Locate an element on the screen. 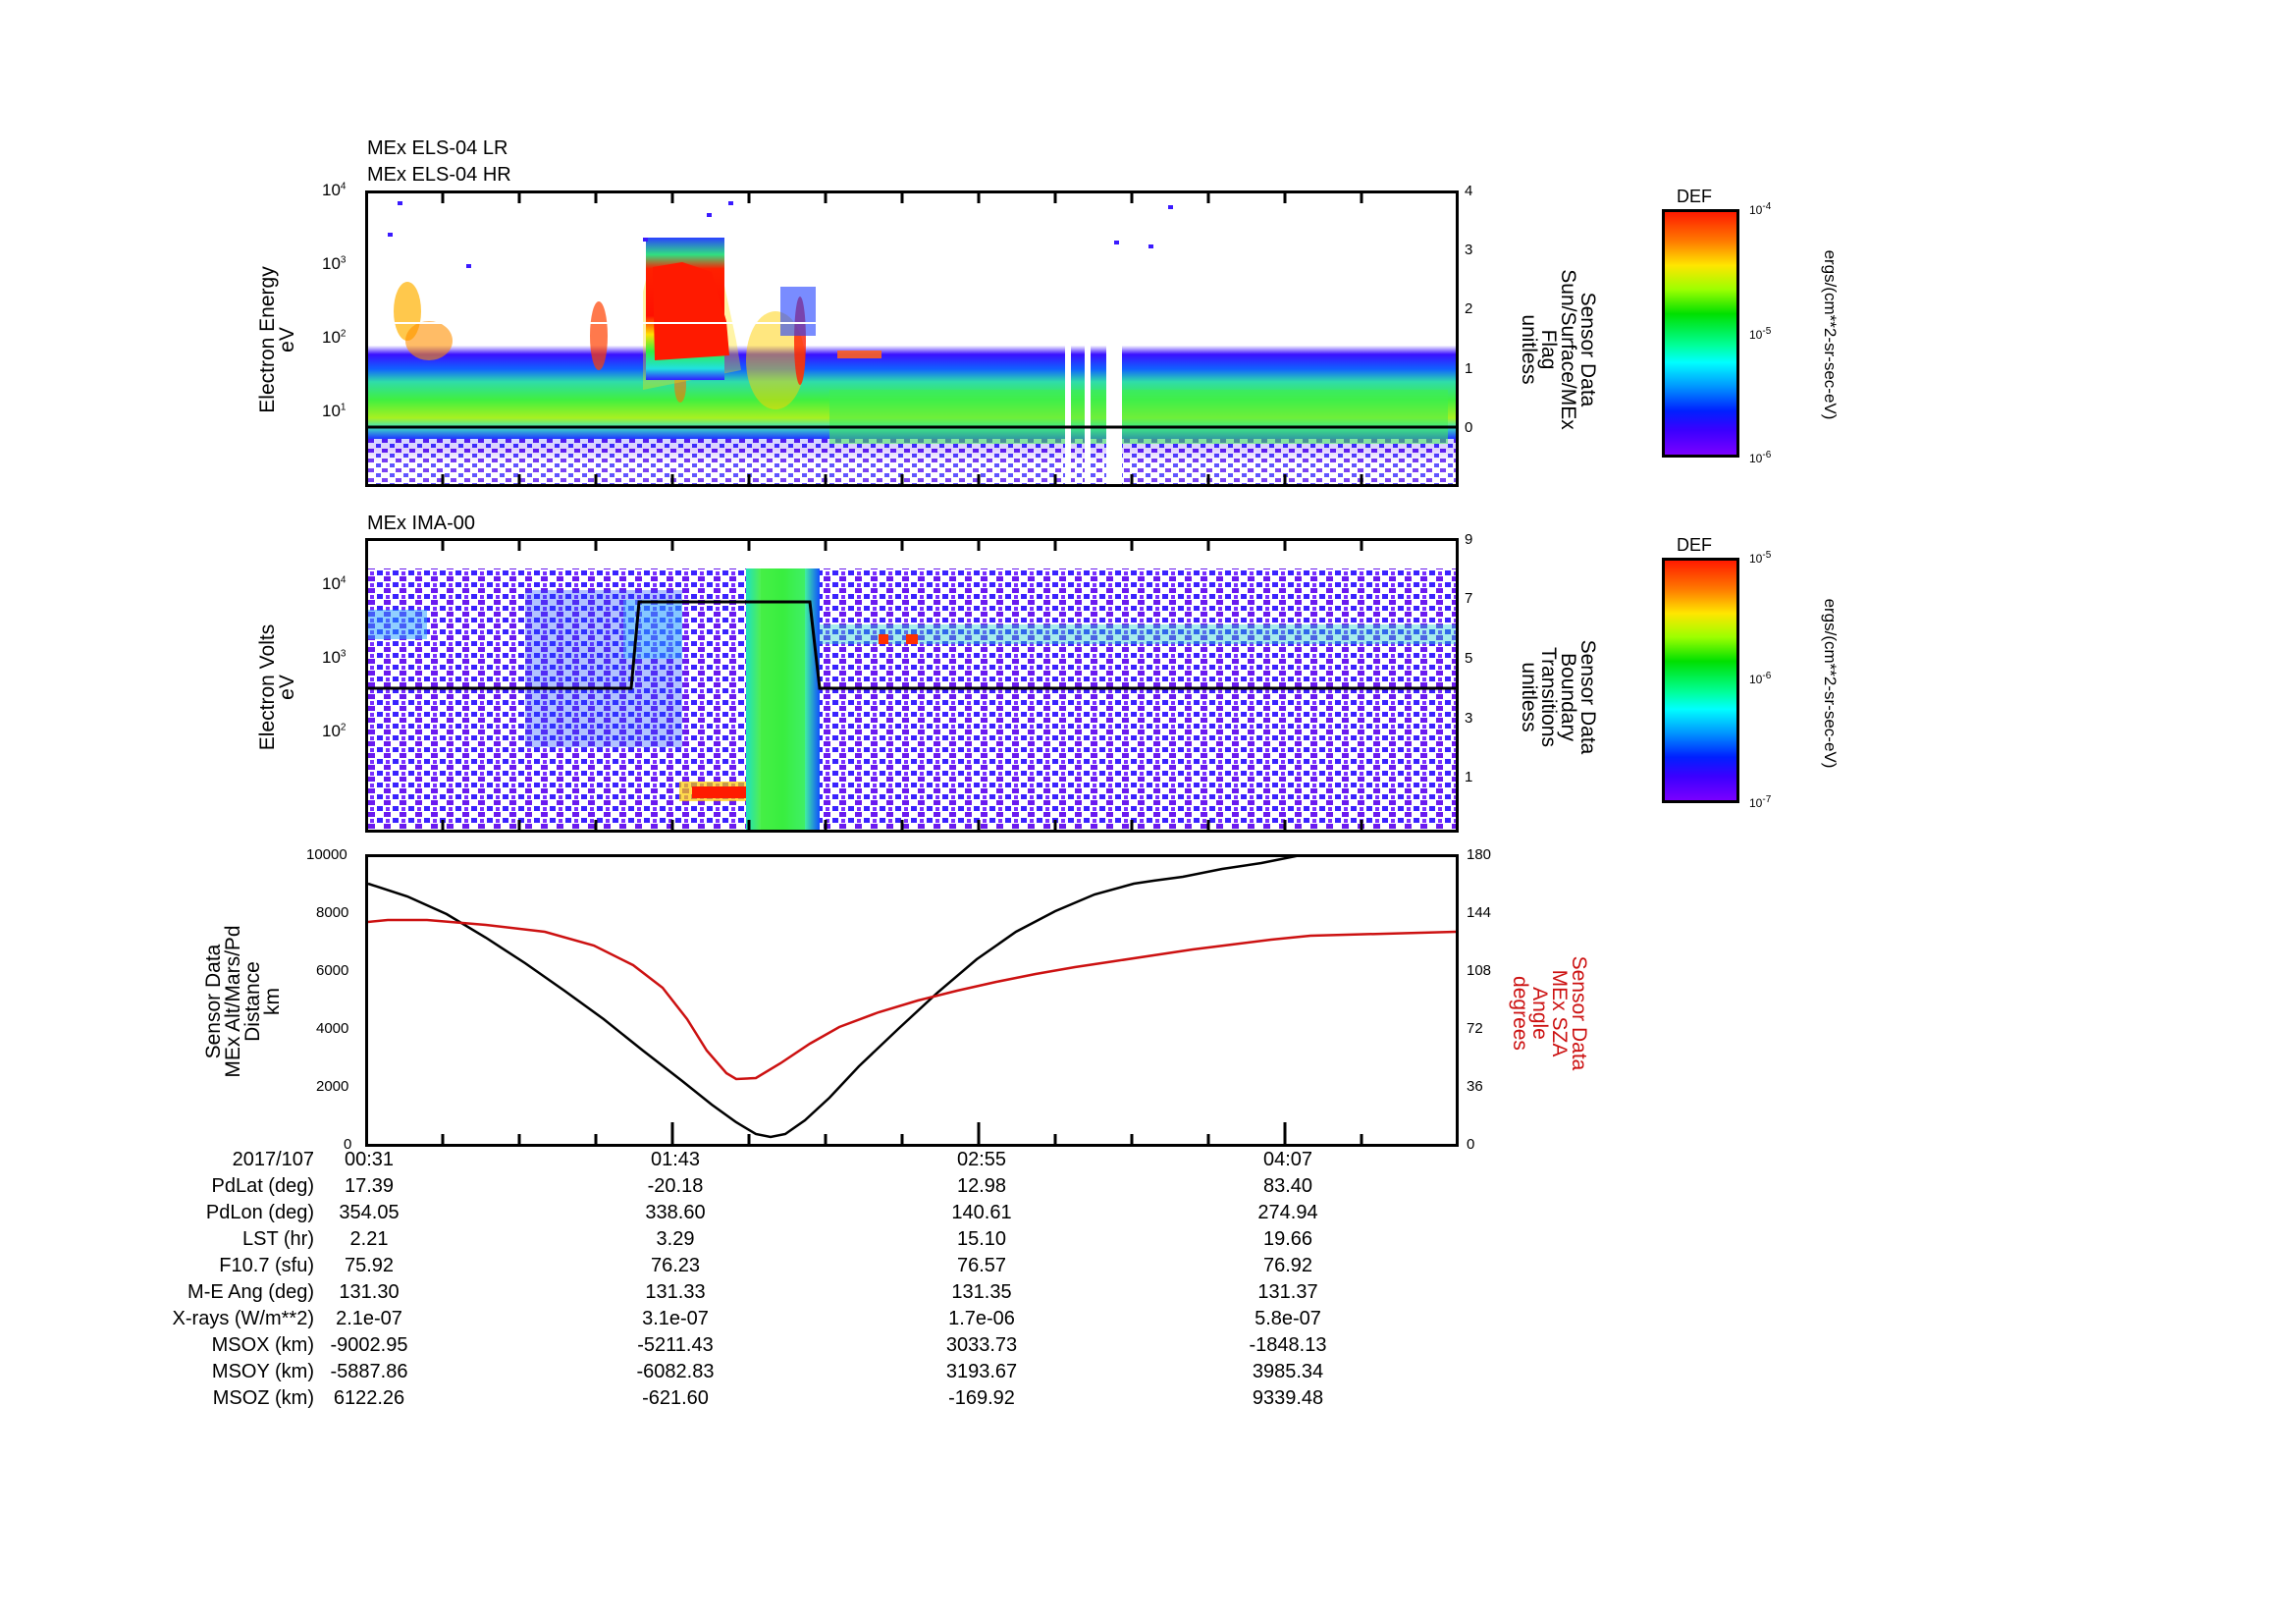 The width and height of the screenshot is (2296, 1623). cell: 131.35 is located at coordinates (982, 1292).